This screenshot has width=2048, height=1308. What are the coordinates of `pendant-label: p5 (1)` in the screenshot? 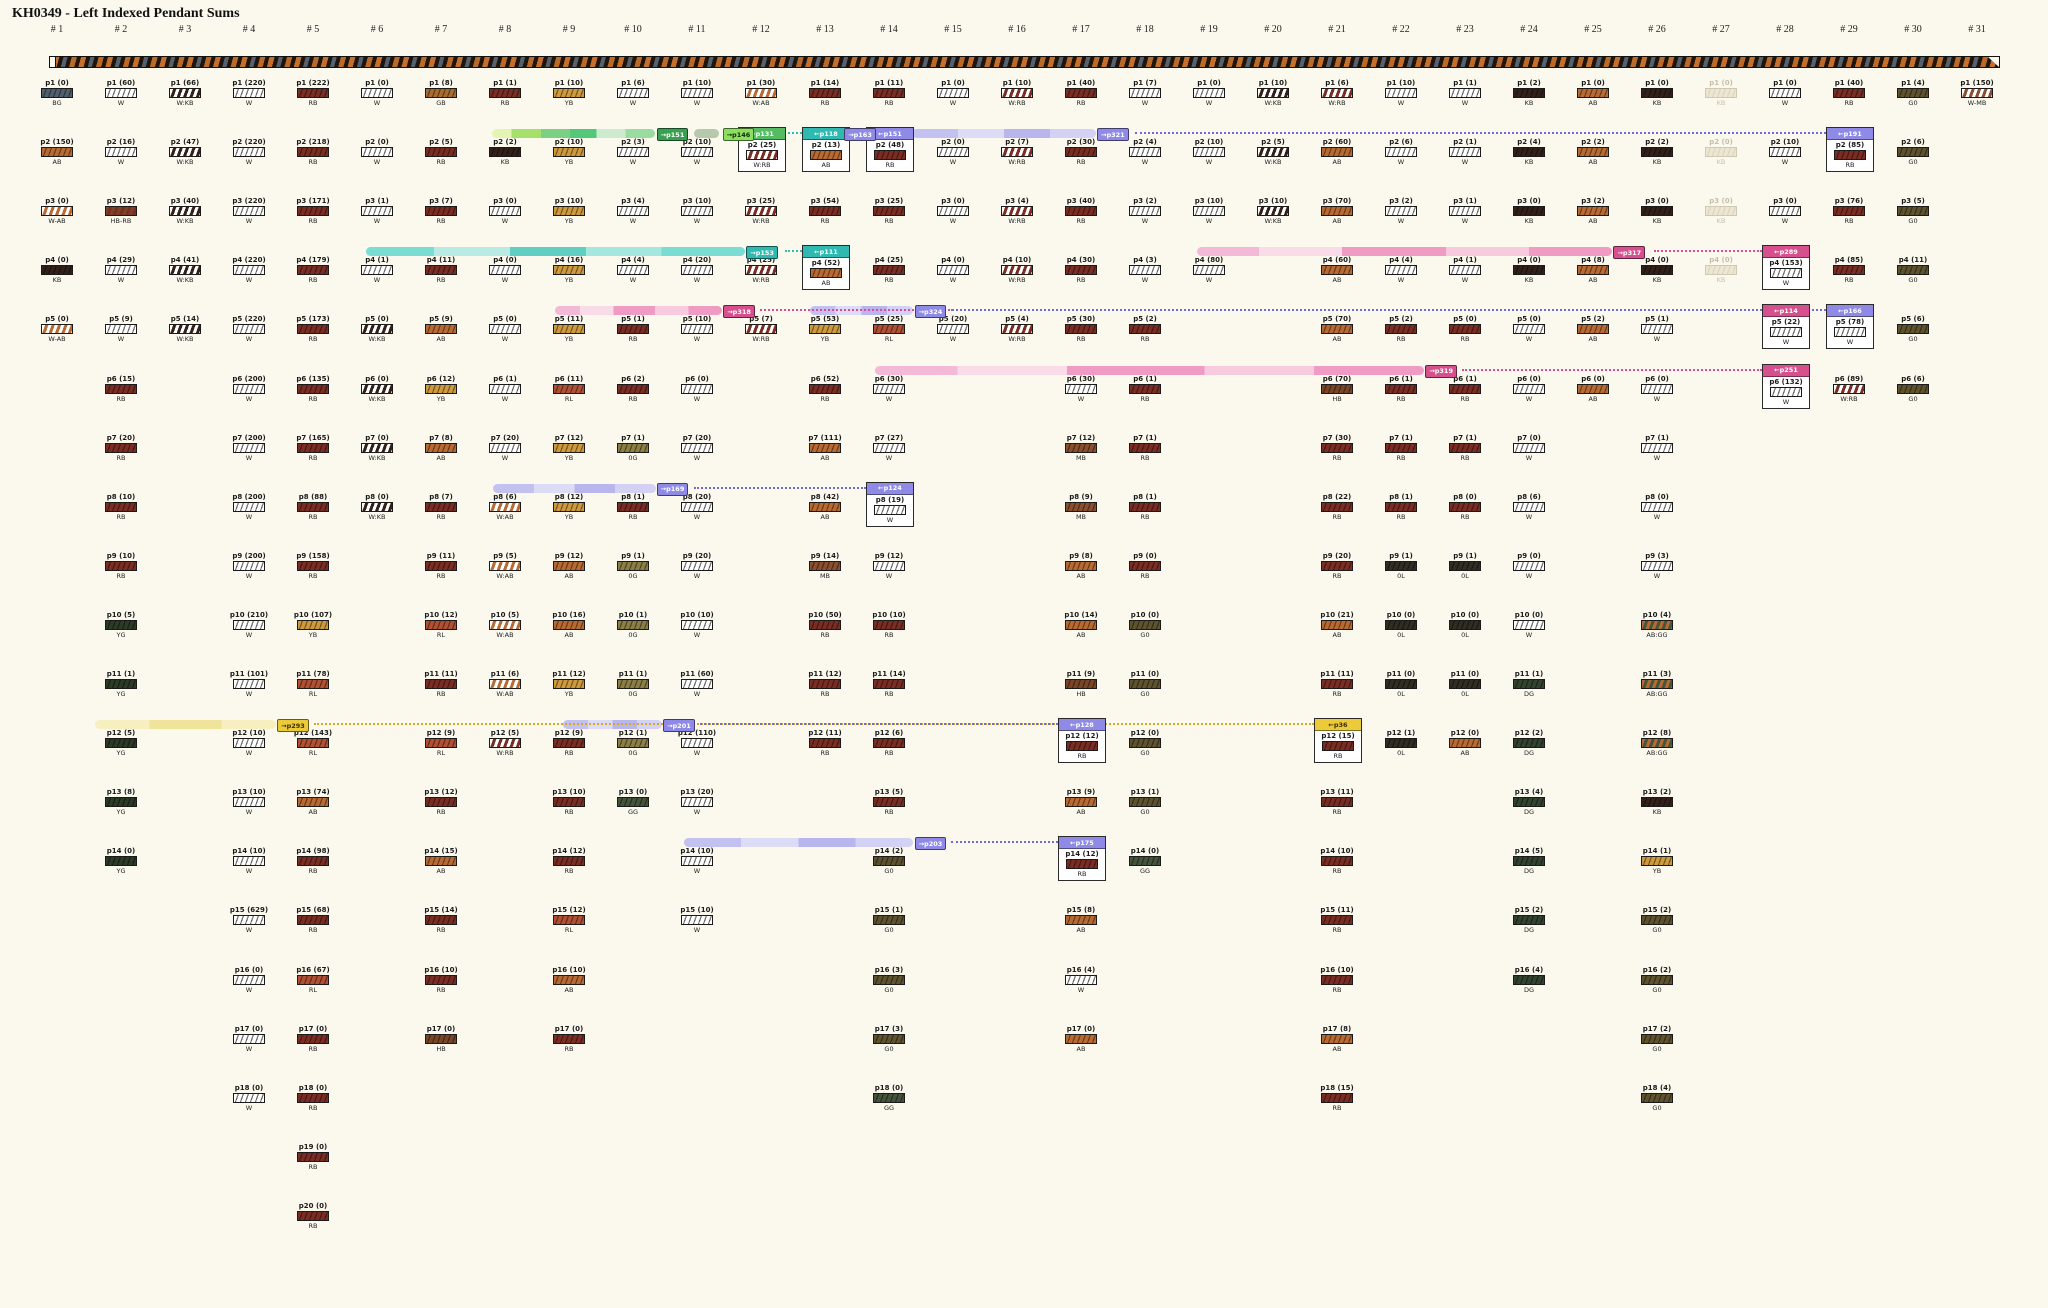 It's located at (1657, 319).